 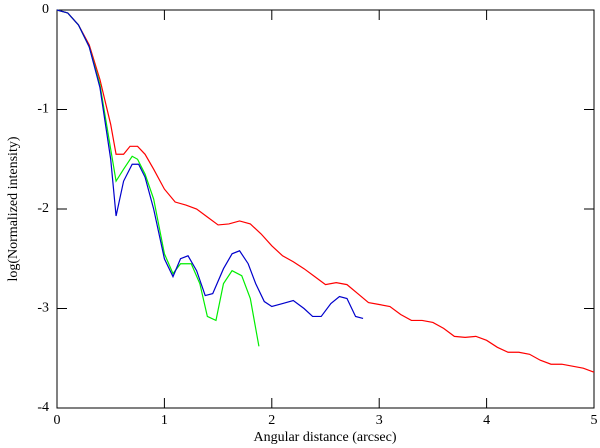 I want to click on x-tick-label: 2, so click(x=271, y=420).